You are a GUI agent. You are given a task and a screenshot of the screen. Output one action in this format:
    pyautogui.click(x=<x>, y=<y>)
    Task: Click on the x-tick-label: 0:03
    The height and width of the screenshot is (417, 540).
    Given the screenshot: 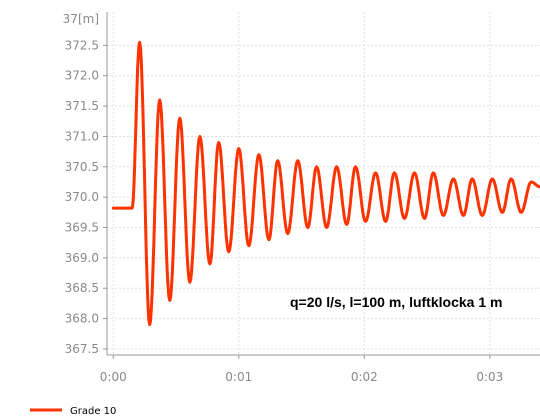 What is the action you would take?
    pyautogui.click(x=489, y=377)
    